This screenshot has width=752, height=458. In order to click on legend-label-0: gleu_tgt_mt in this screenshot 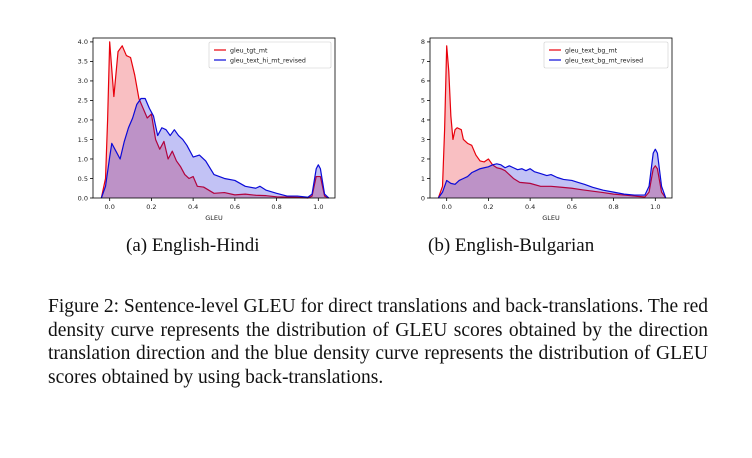, I will do `click(249, 50)`.